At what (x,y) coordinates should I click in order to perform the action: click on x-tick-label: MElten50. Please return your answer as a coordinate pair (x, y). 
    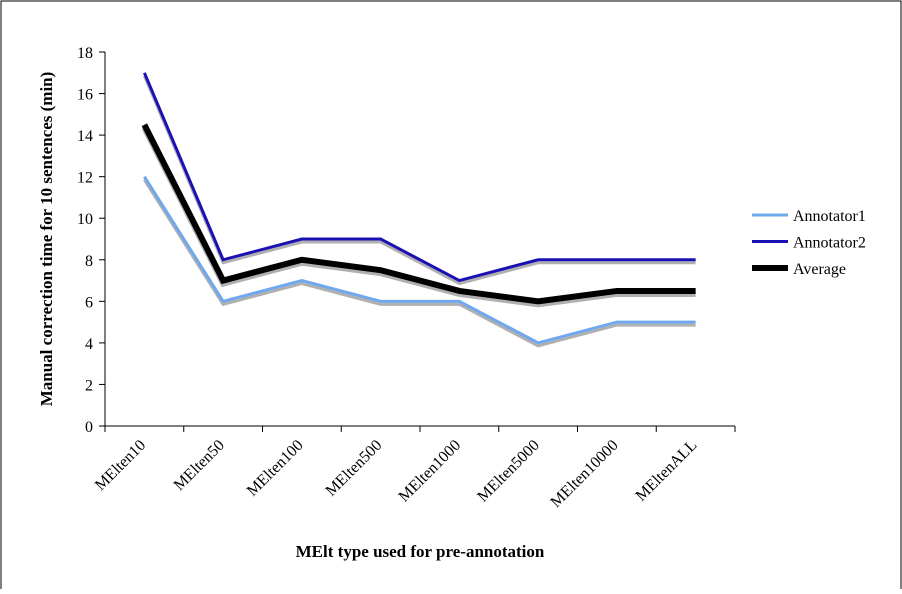
    Looking at the image, I should click on (199, 465).